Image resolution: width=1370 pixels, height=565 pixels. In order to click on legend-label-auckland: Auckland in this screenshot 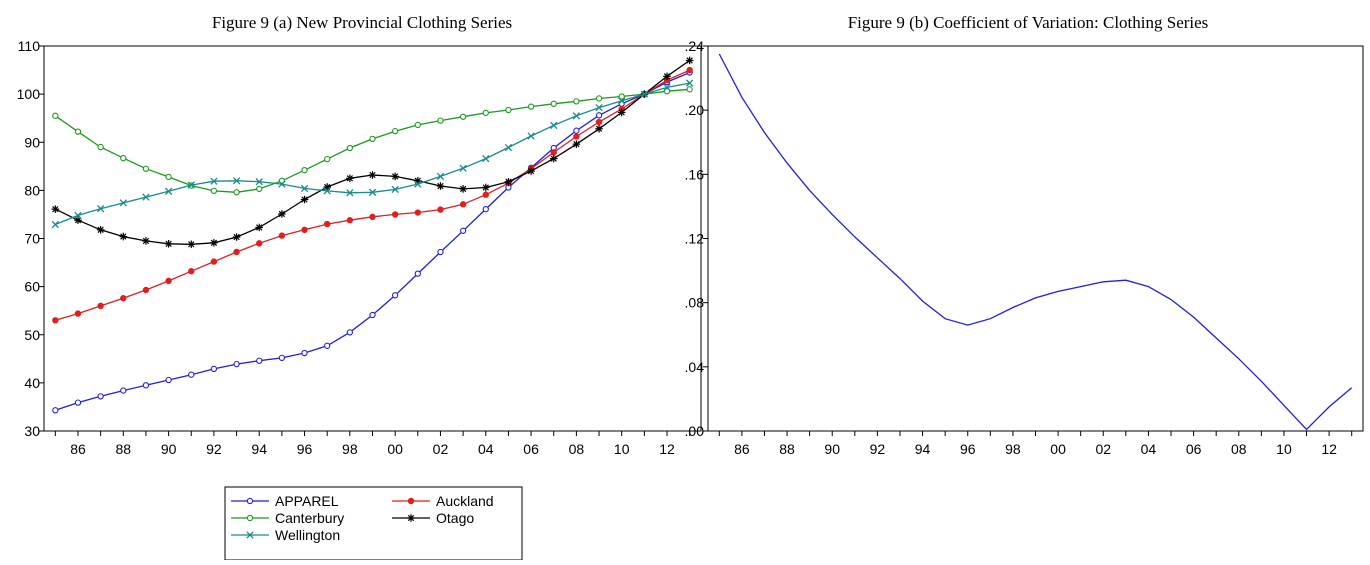, I will do `click(465, 501)`.